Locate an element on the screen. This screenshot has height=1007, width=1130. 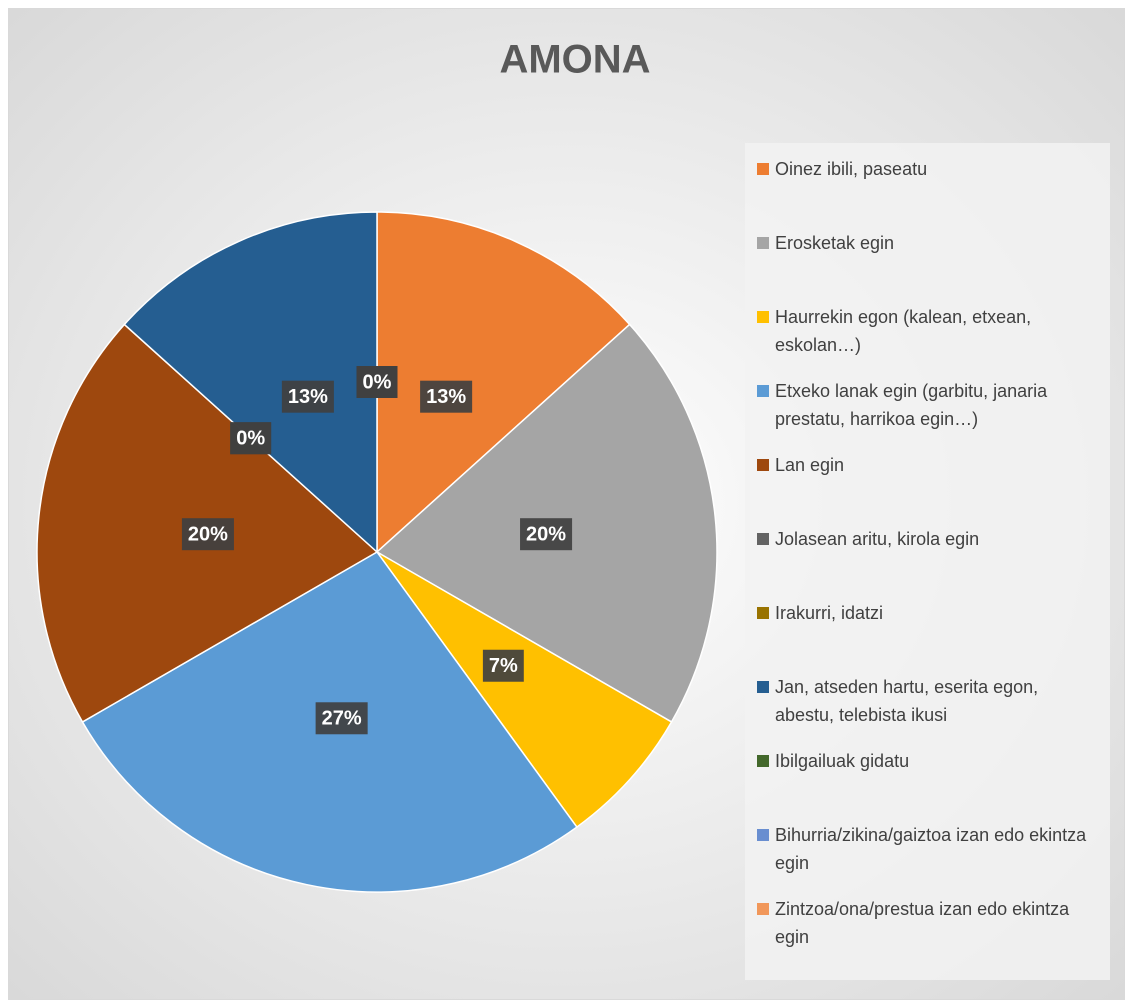
legend-label: Irakurri, idatzi is located at coordinates (829, 613).